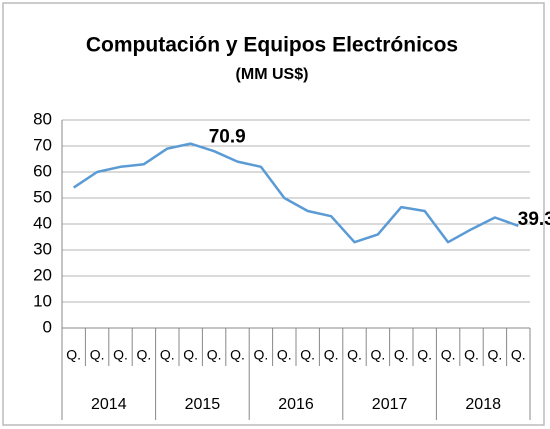 The width and height of the screenshot is (550, 429). Describe the element at coordinates (42, 274) in the screenshot. I see `y-tick-label: 20` at that location.